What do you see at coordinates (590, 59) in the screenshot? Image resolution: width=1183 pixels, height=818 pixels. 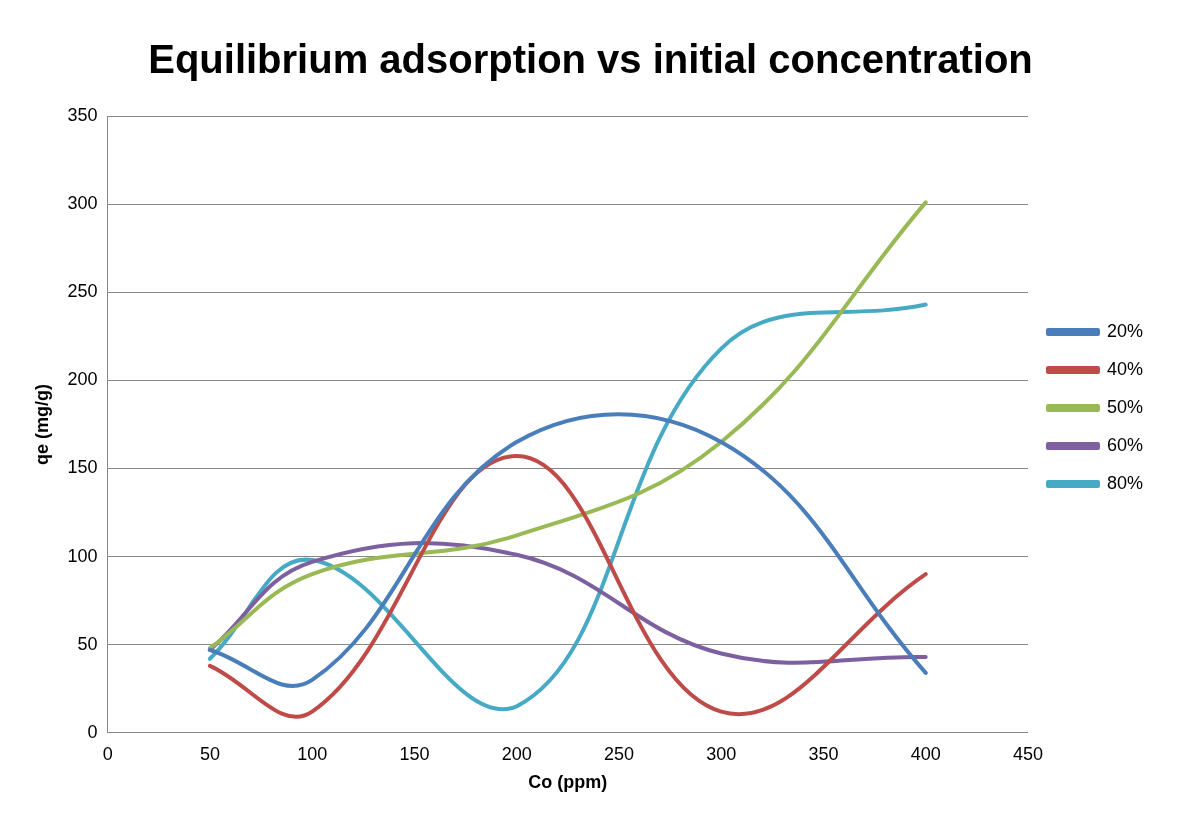 I see `chart-title: Equilibrium adsorption vs initial concentration` at bounding box center [590, 59].